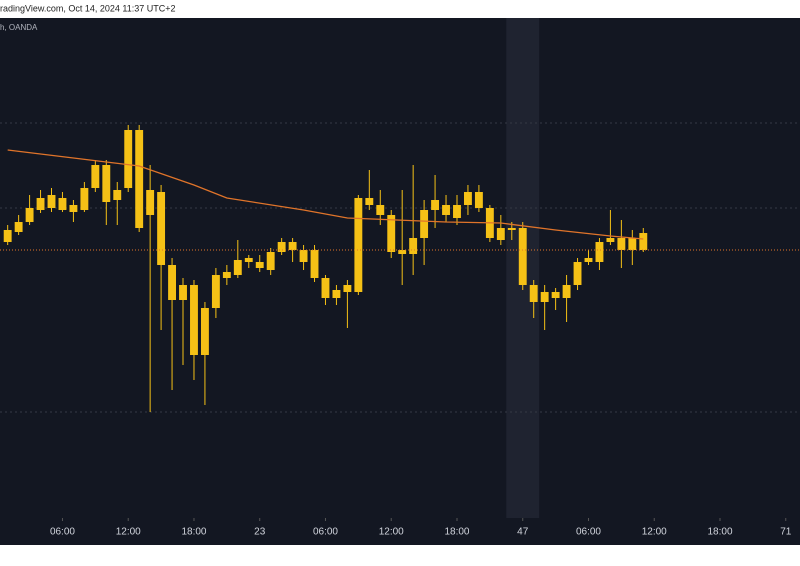  Describe the element at coordinates (19, 27) in the screenshot. I see `symbol: h, OANDA` at that location.